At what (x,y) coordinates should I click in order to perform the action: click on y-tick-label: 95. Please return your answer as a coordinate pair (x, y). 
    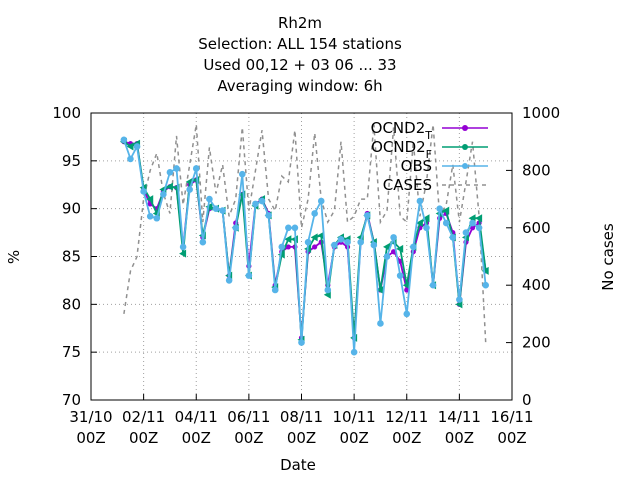
    Looking at the image, I should click on (71, 161).